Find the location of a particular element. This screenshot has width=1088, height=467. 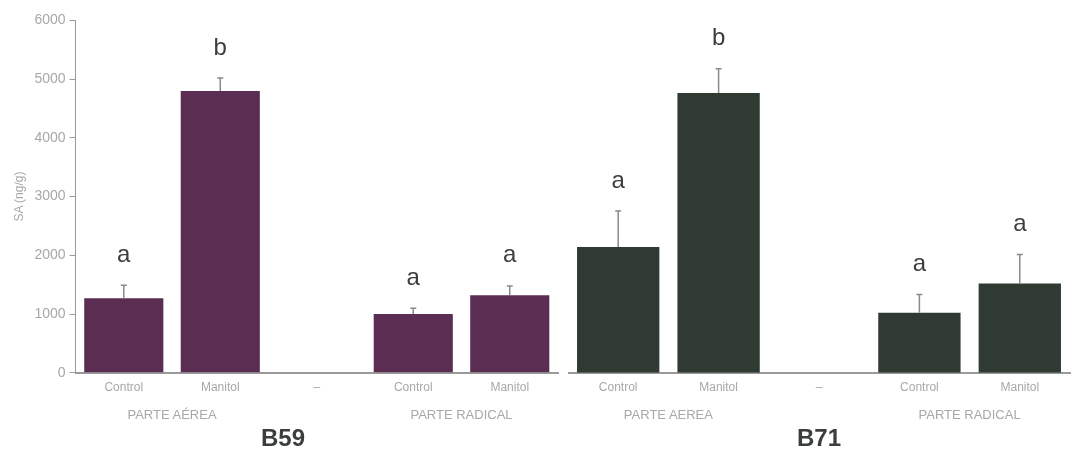

y-tick-label: 0 is located at coordinates (61, 371).